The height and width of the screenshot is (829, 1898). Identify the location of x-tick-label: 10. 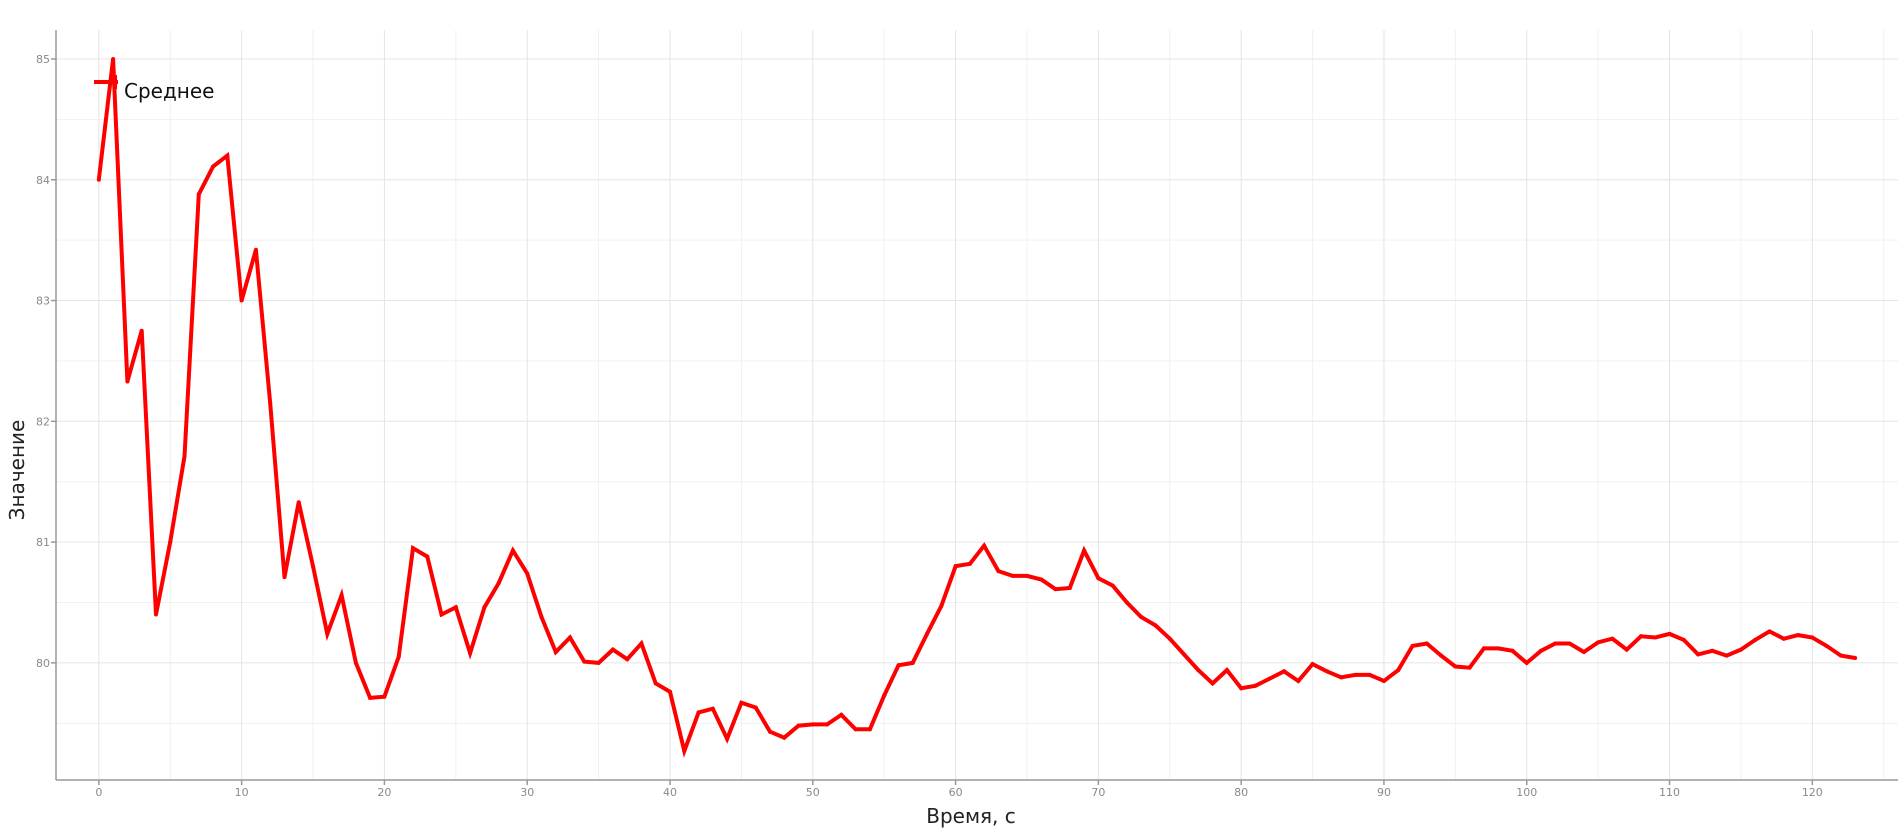
(242, 792).